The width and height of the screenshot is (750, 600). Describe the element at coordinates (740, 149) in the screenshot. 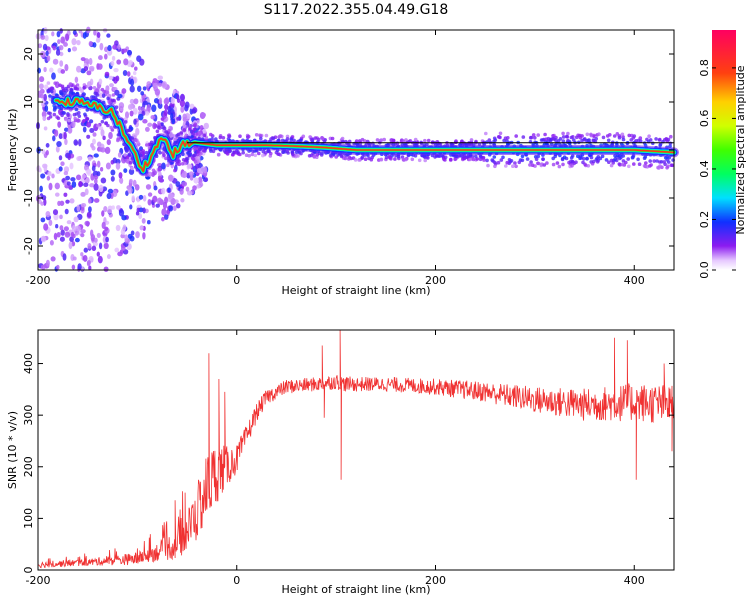

I see `colorbar-label: Normalized spectral amplitude` at that location.